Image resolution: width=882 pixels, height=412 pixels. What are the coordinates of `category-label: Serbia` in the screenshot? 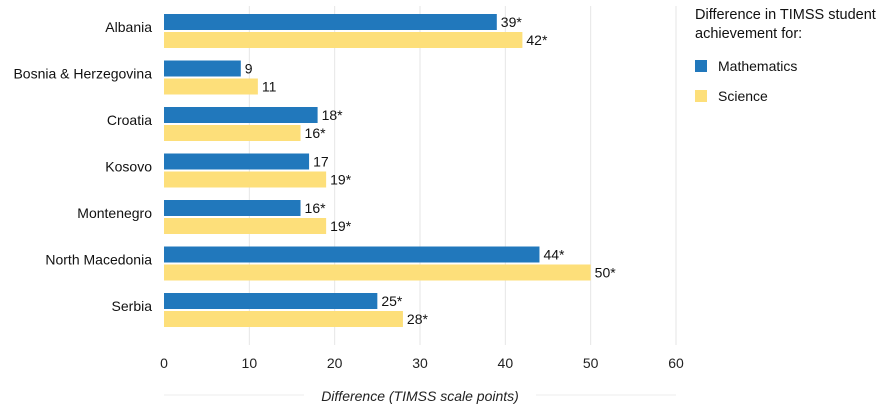 It's located at (132, 306).